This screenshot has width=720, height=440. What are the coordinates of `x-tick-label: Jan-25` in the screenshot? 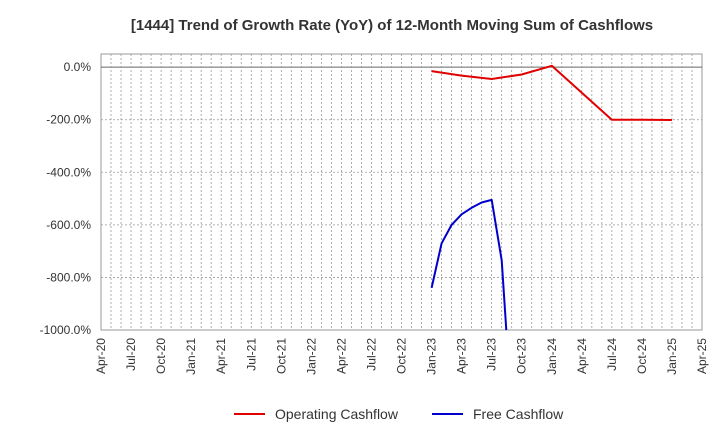 It's located at (672, 356).